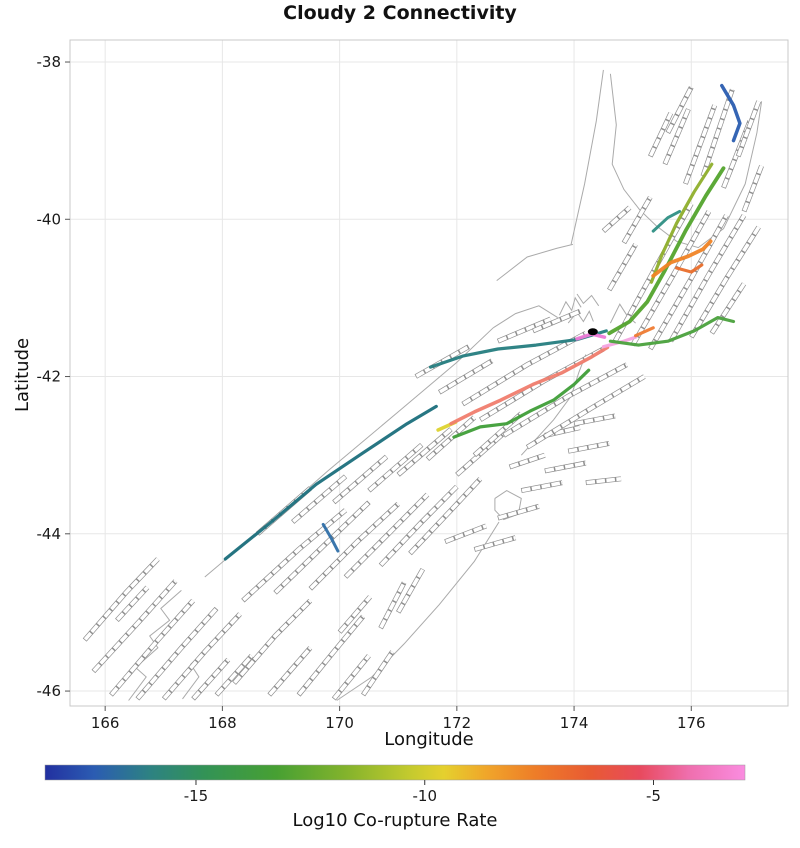  I want to click on x-axis-label: Longitude, so click(429, 739).